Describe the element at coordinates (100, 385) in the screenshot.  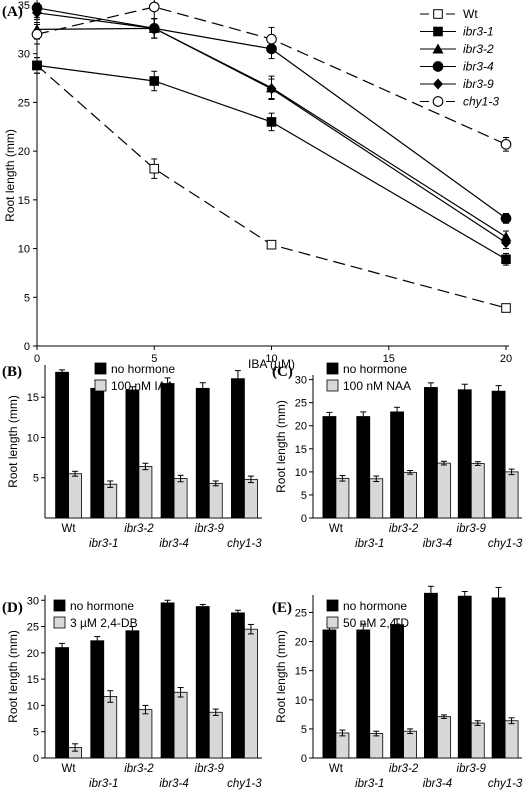
I see `legend-swatch-100 nM IAA` at that location.